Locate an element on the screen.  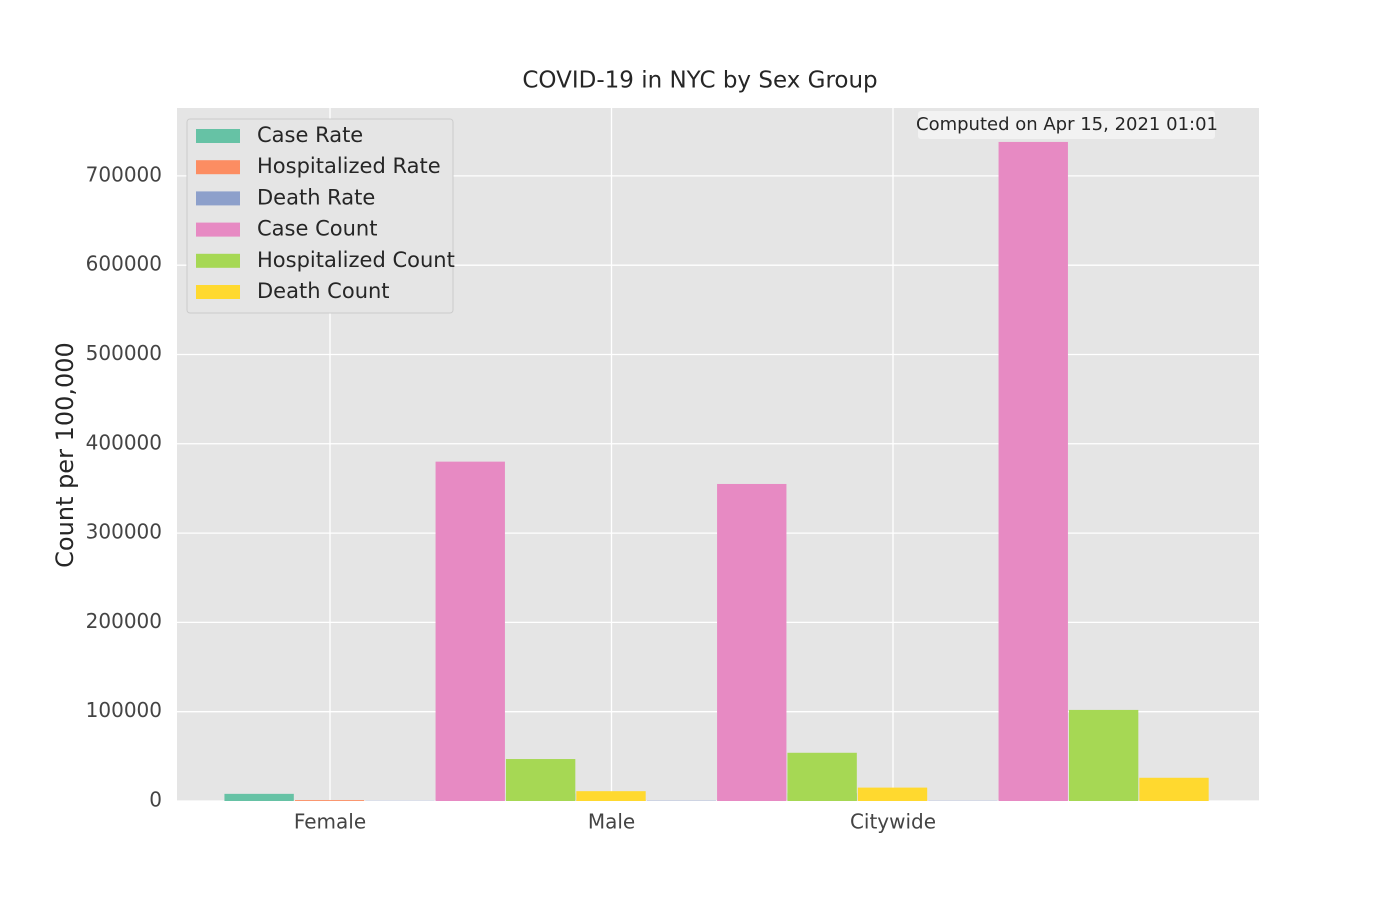
y-tick-label: 100000 is located at coordinates (124, 710).